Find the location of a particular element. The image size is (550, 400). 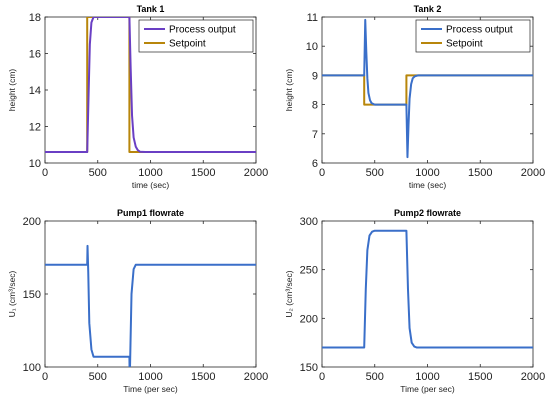

y-tick-label: 14 is located at coordinates (35, 91).